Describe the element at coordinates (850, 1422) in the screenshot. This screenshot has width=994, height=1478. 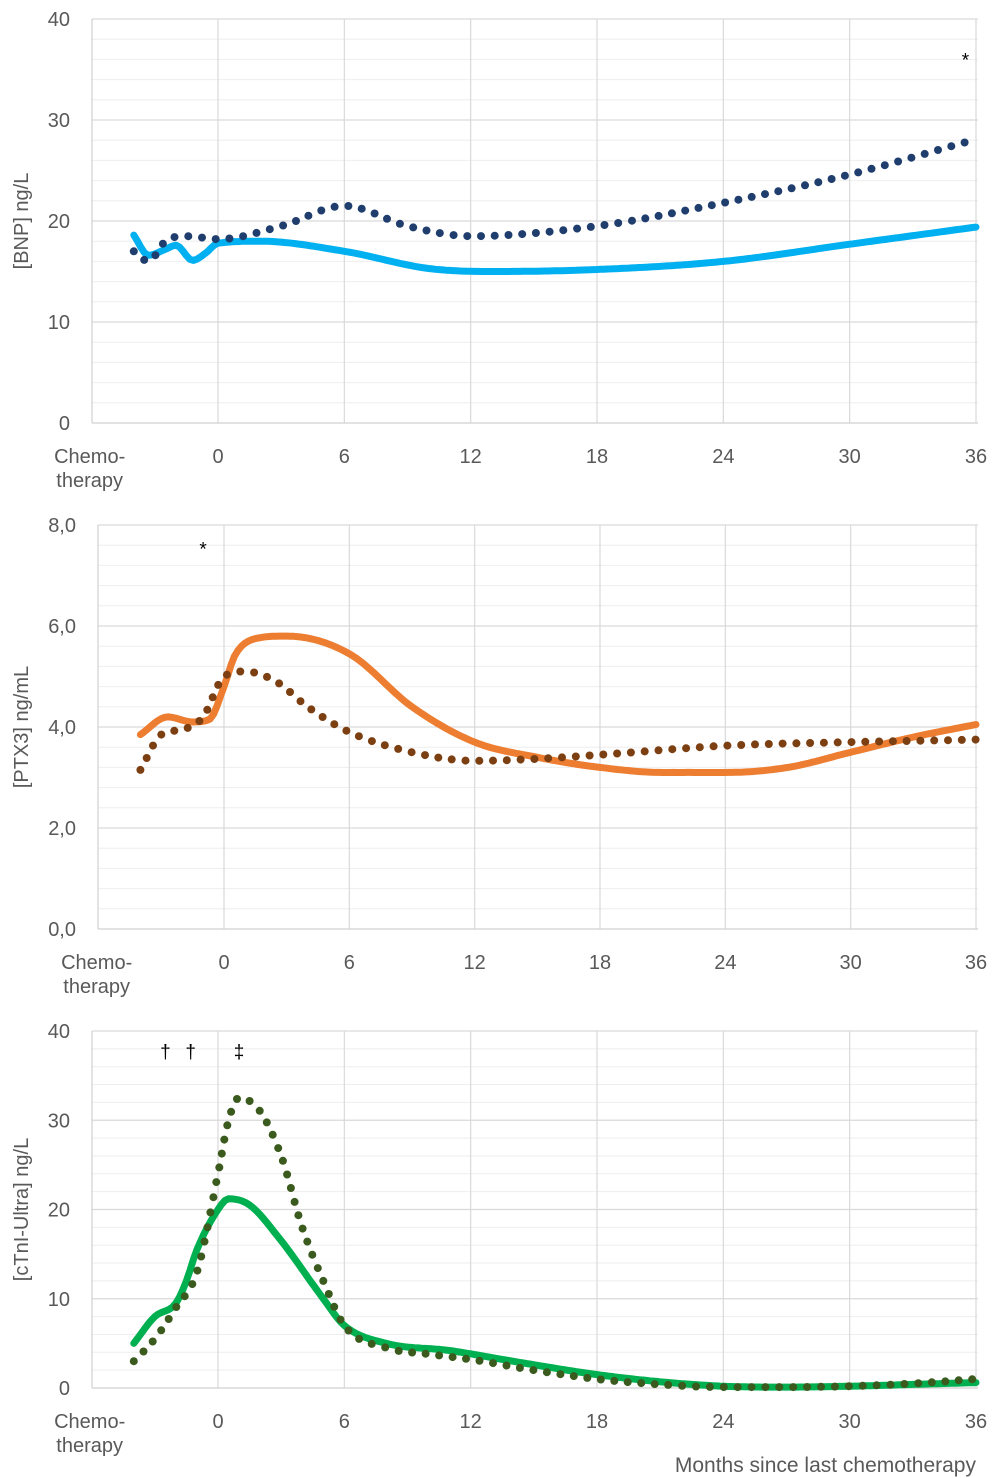
I see `x-tick-label: 30` at that location.